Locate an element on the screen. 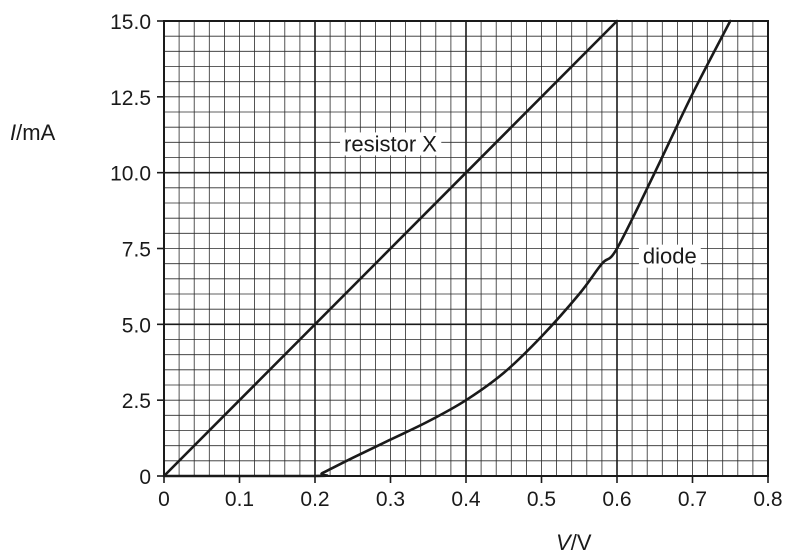  x-tick-label: 0.4 is located at coordinates (466, 499).